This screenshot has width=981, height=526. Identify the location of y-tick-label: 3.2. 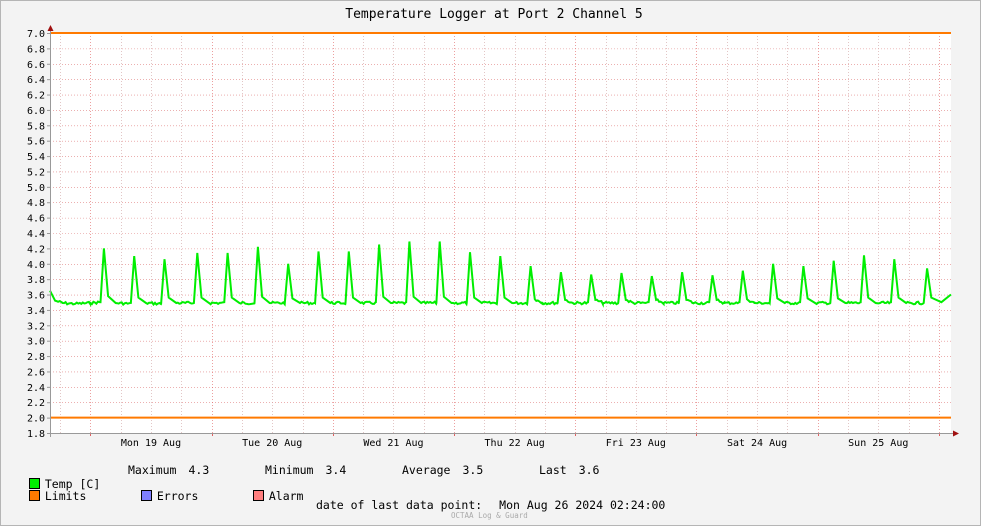
(36, 326).